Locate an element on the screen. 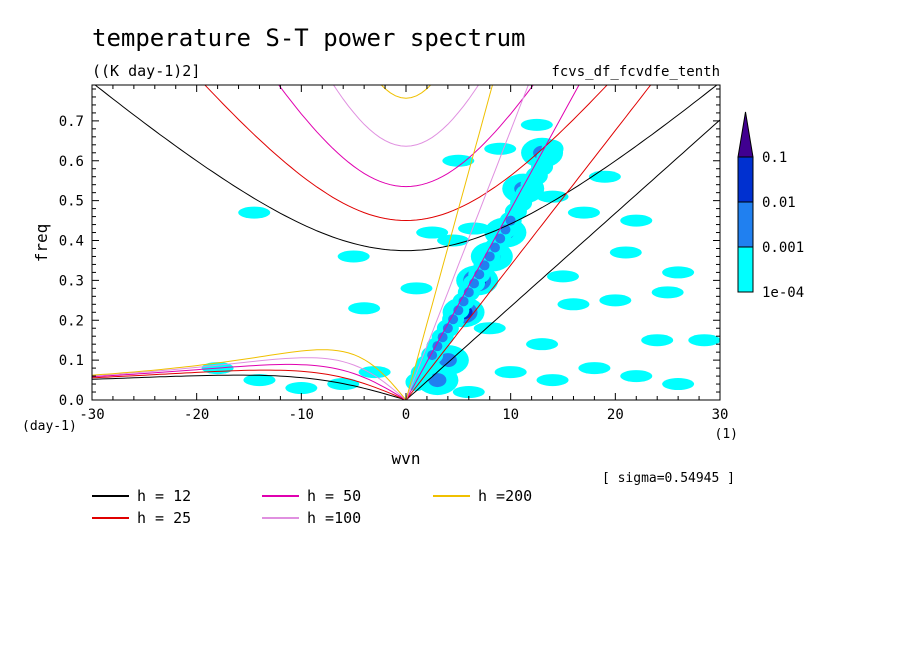 This screenshot has width=904, height=654. chart-subtitle: ((K day-1)2] is located at coordinates (146, 71).